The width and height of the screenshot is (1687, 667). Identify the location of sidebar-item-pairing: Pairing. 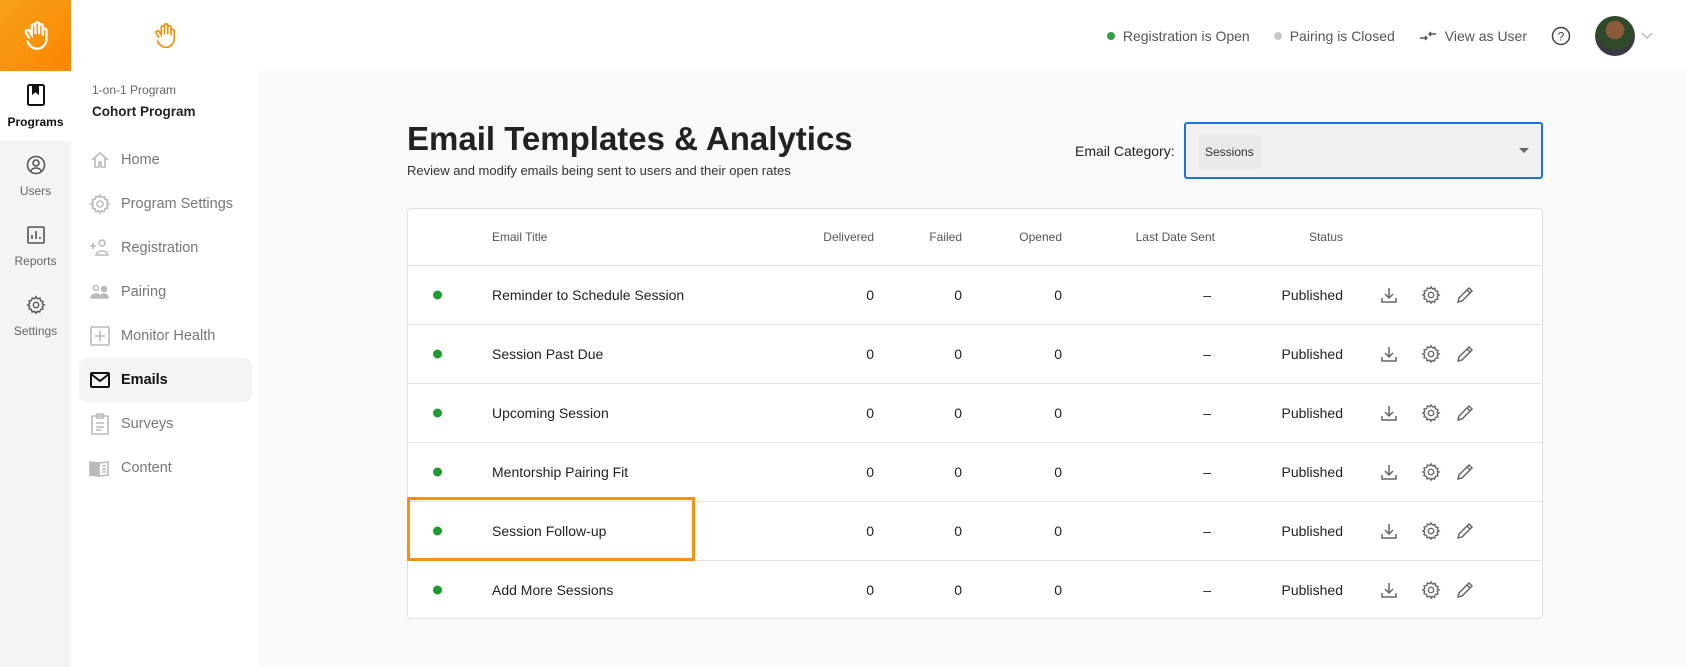
(165, 292).